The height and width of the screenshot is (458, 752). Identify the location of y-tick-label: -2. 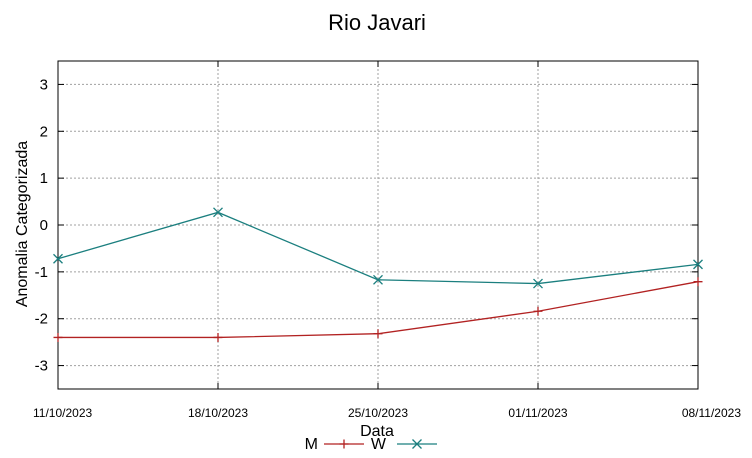
(41, 319).